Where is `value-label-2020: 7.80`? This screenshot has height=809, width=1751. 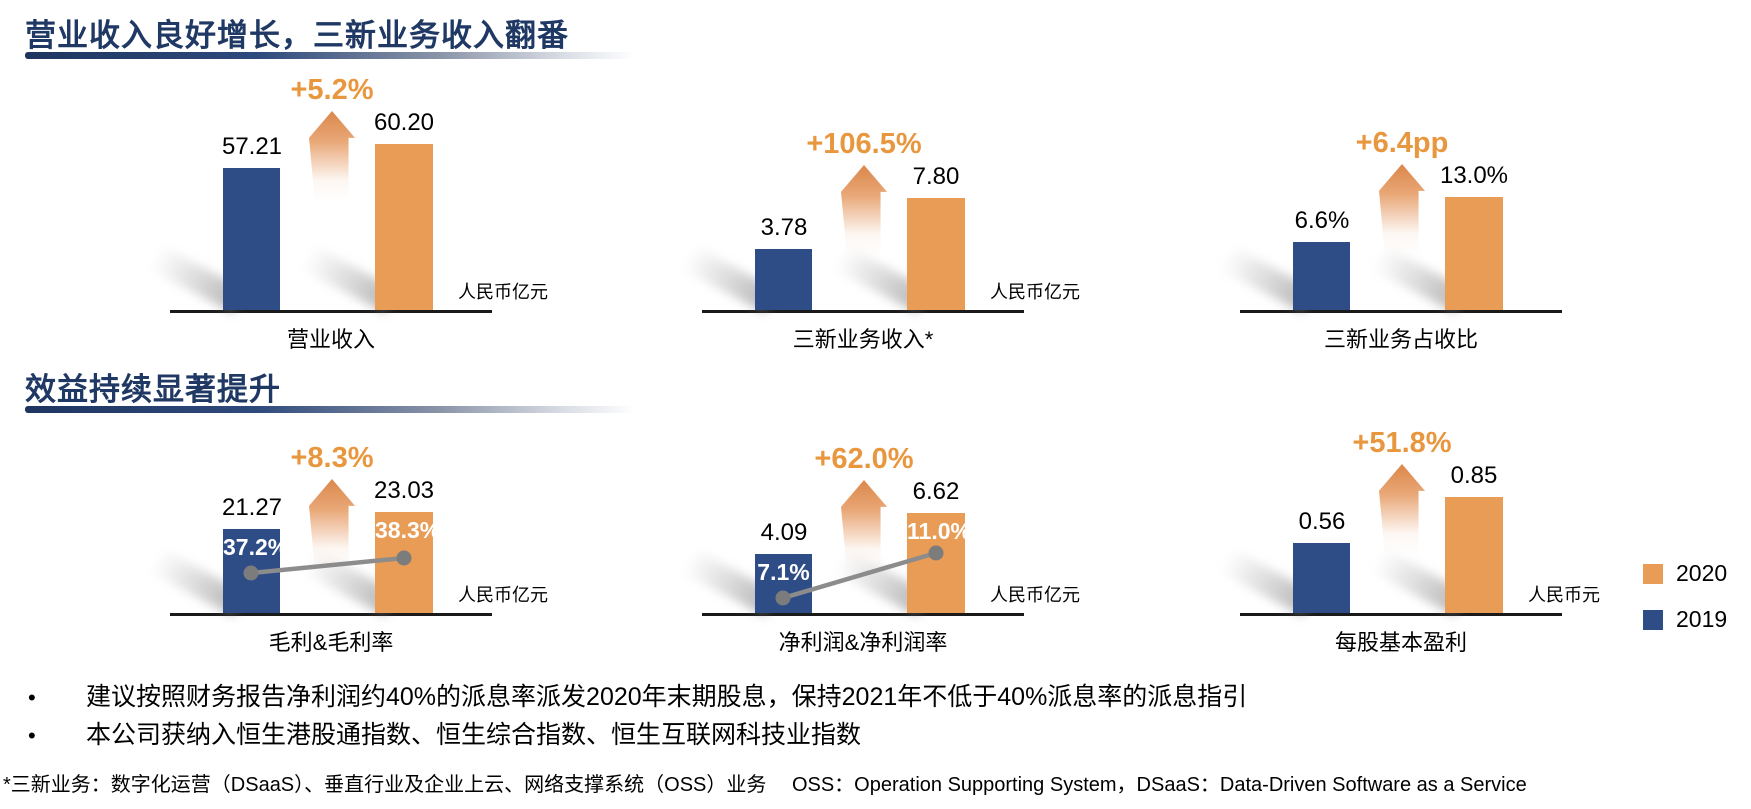 value-label-2020: 7.80 is located at coordinates (936, 176).